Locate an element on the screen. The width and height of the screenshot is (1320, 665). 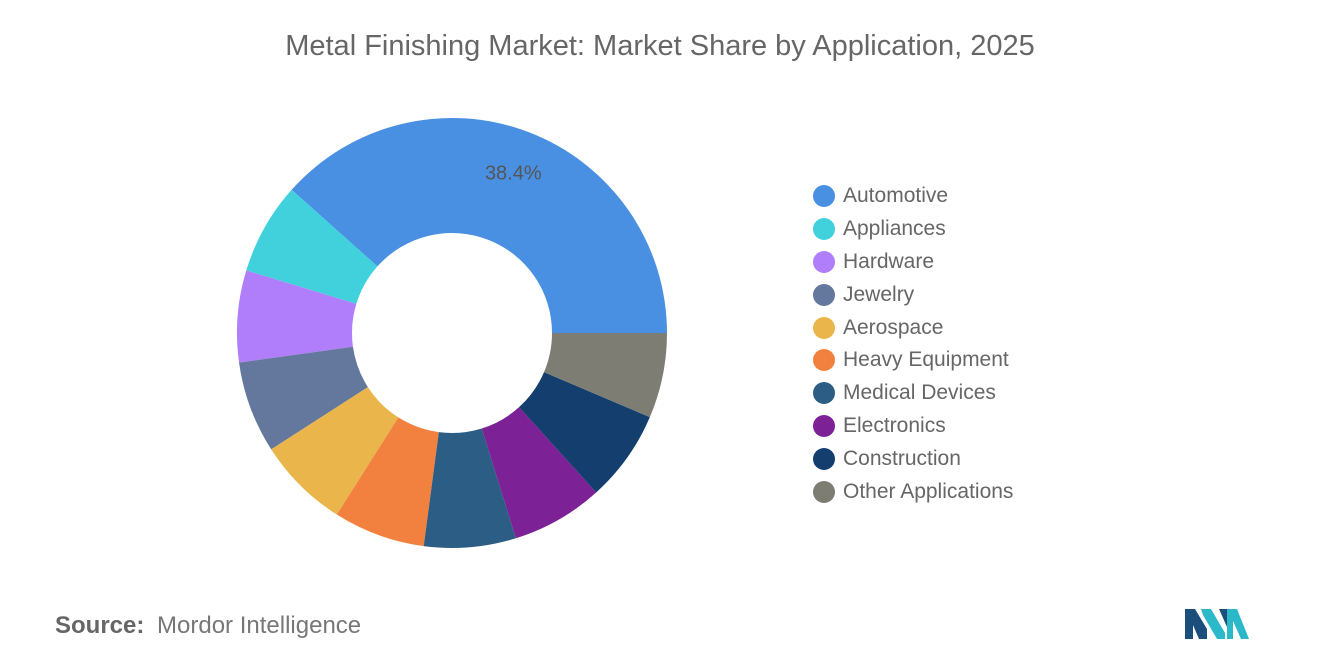
legend-label: Other Applications is located at coordinates (928, 491).